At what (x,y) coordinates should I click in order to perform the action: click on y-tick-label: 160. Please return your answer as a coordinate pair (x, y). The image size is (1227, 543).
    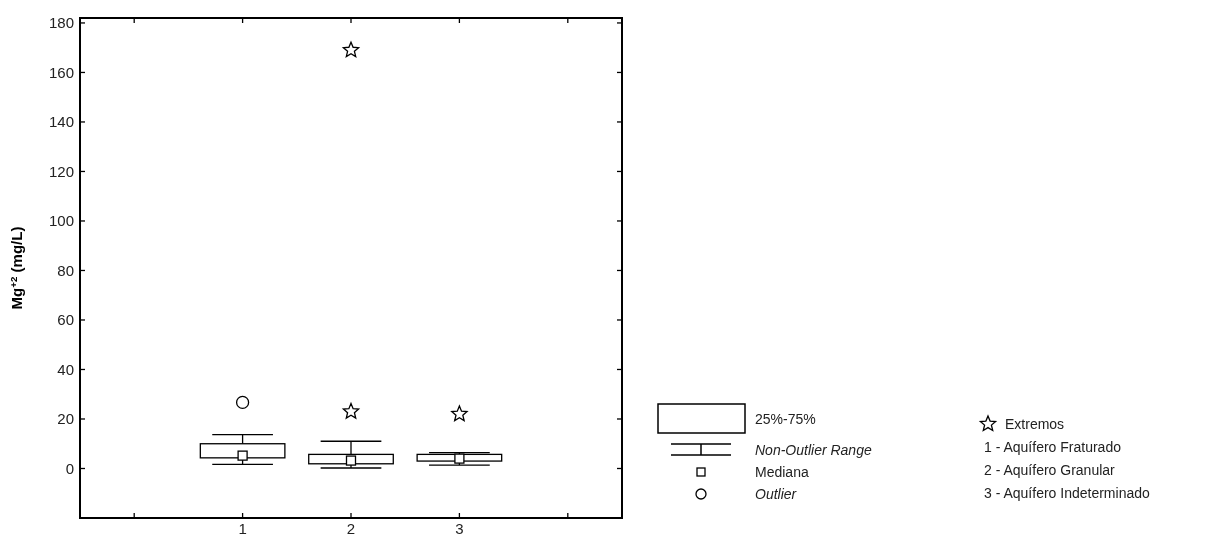
    Looking at the image, I should click on (61, 72).